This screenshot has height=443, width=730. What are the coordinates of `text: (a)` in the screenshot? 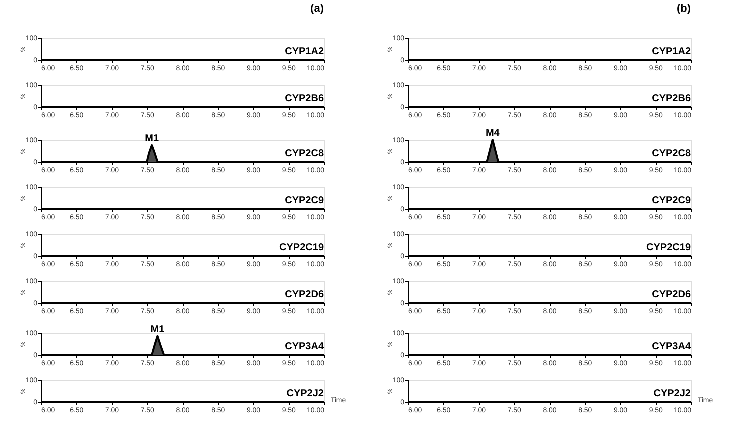 It's located at (317, 9).